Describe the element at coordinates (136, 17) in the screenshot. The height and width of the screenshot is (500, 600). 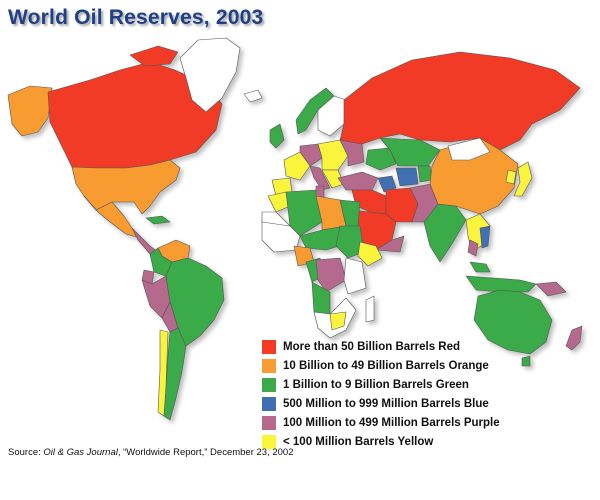
I see `map-title: World Oil Reserves, 2003` at that location.